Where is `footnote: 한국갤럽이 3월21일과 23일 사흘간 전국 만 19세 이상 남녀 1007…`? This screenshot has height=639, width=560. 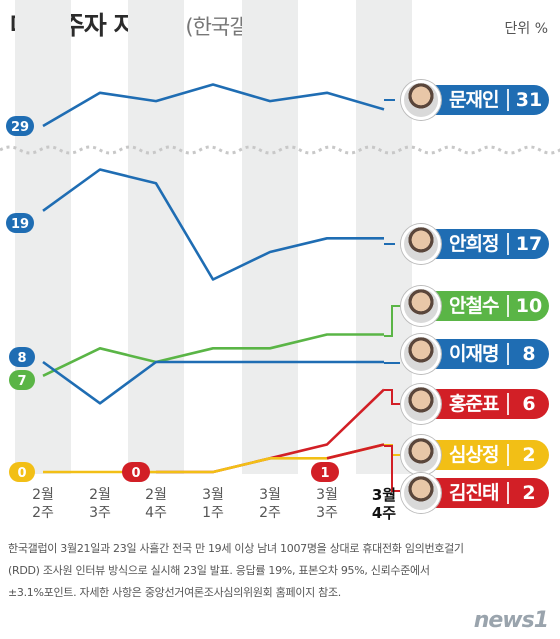 footnote: 한국갤럽이 3월21일과 23일 사흘간 전국 만 19세 이상 남녀 1007… is located at coordinates (236, 570).